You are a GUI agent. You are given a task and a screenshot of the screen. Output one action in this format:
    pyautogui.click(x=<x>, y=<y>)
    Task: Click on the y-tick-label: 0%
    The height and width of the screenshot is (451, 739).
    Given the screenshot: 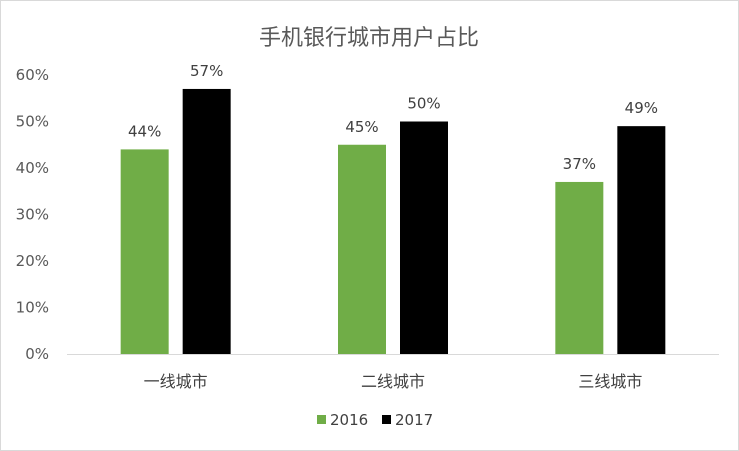 What is the action you would take?
    pyautogui.click(x=37, y=354)
    